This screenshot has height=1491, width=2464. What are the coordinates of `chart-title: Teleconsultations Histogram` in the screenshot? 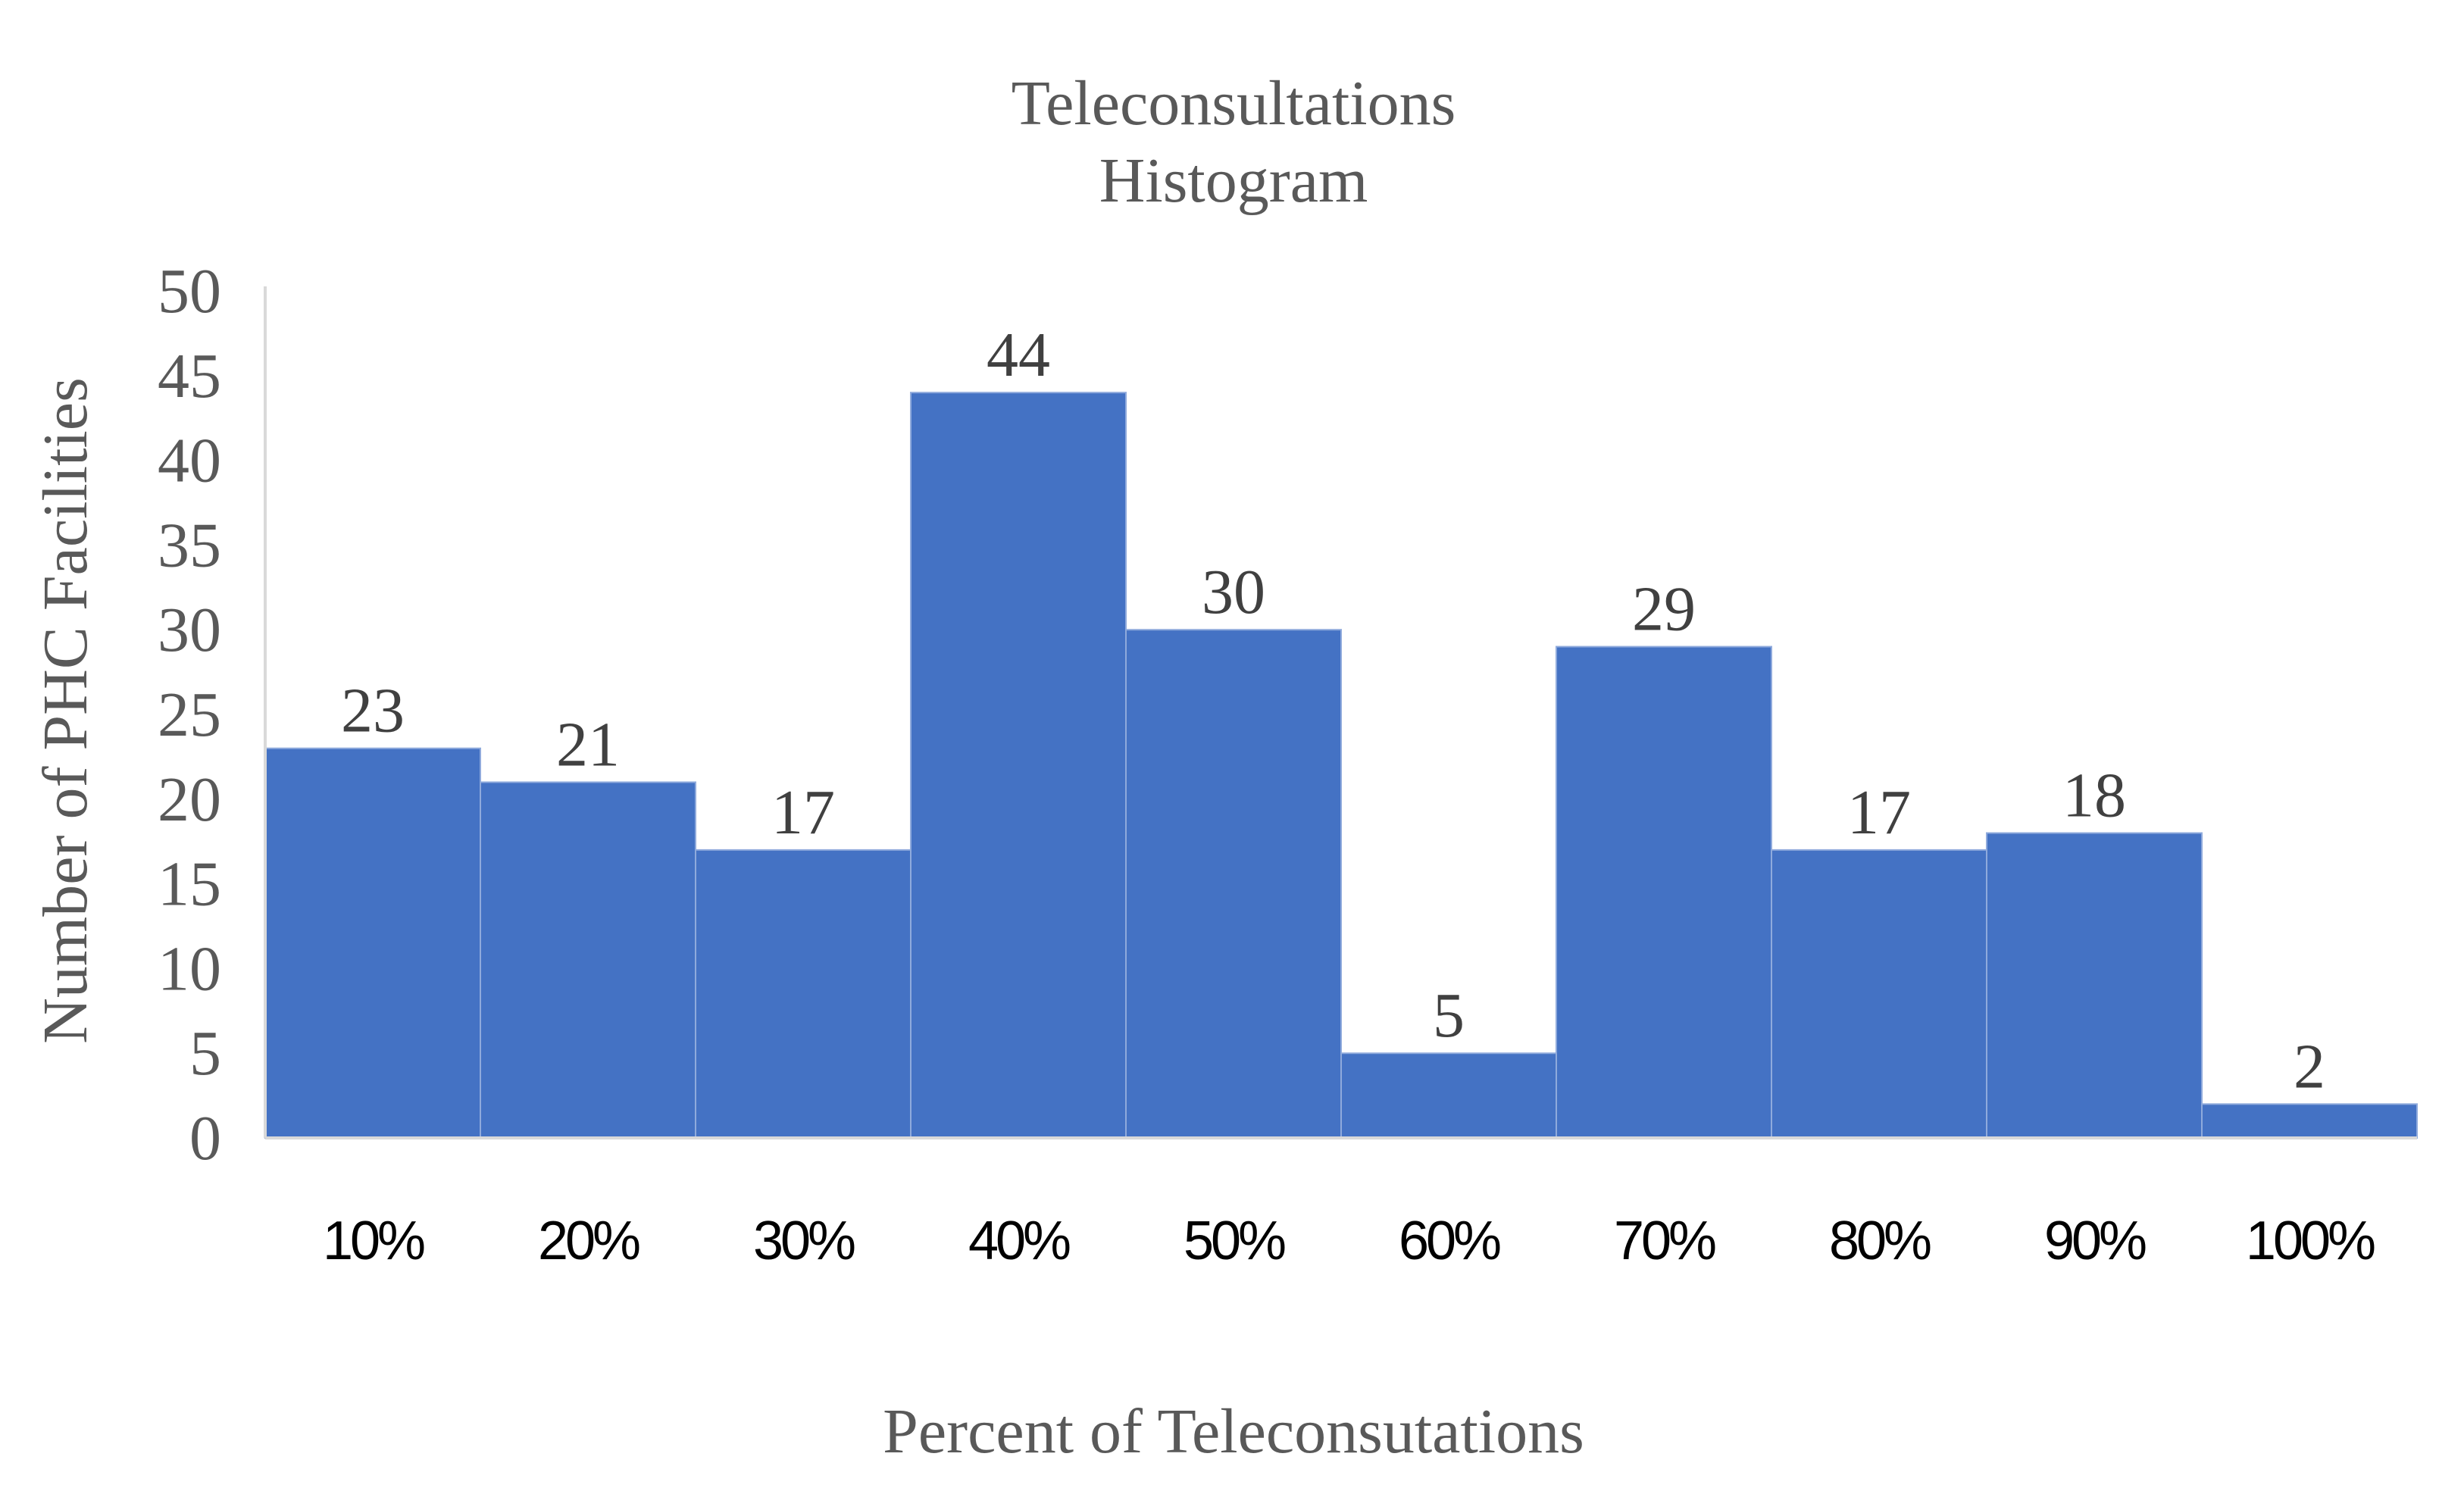 It's located at (1234, 142).